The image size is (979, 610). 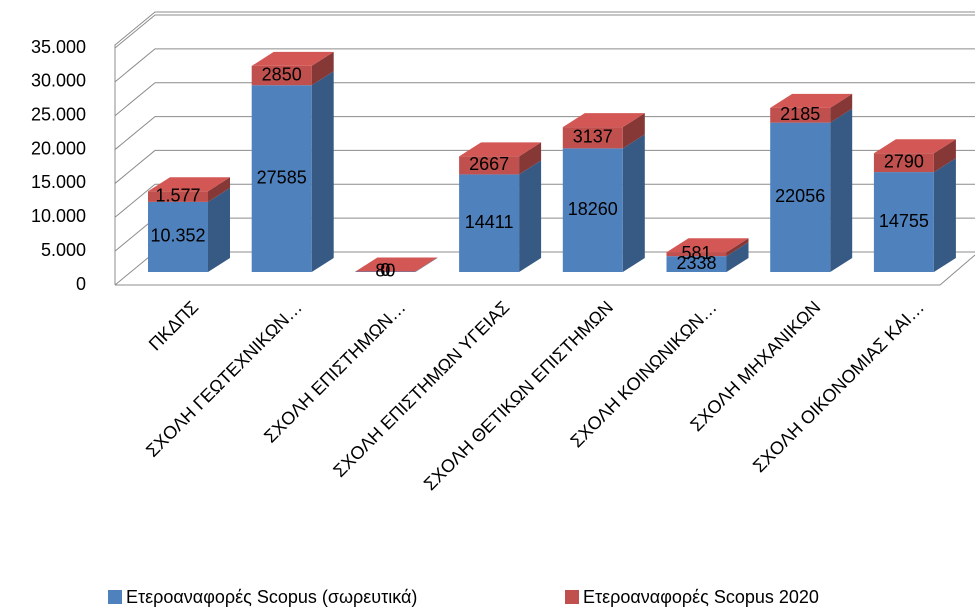 I want to click on y-tick-label: 25.000, so click(x=58, y=114).